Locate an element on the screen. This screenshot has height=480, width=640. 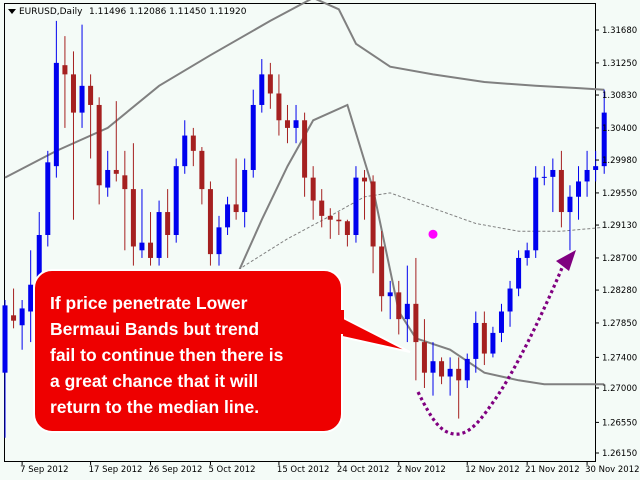
time-tick-label: 7 Sep 2012 is located at coordinates (44, 470).